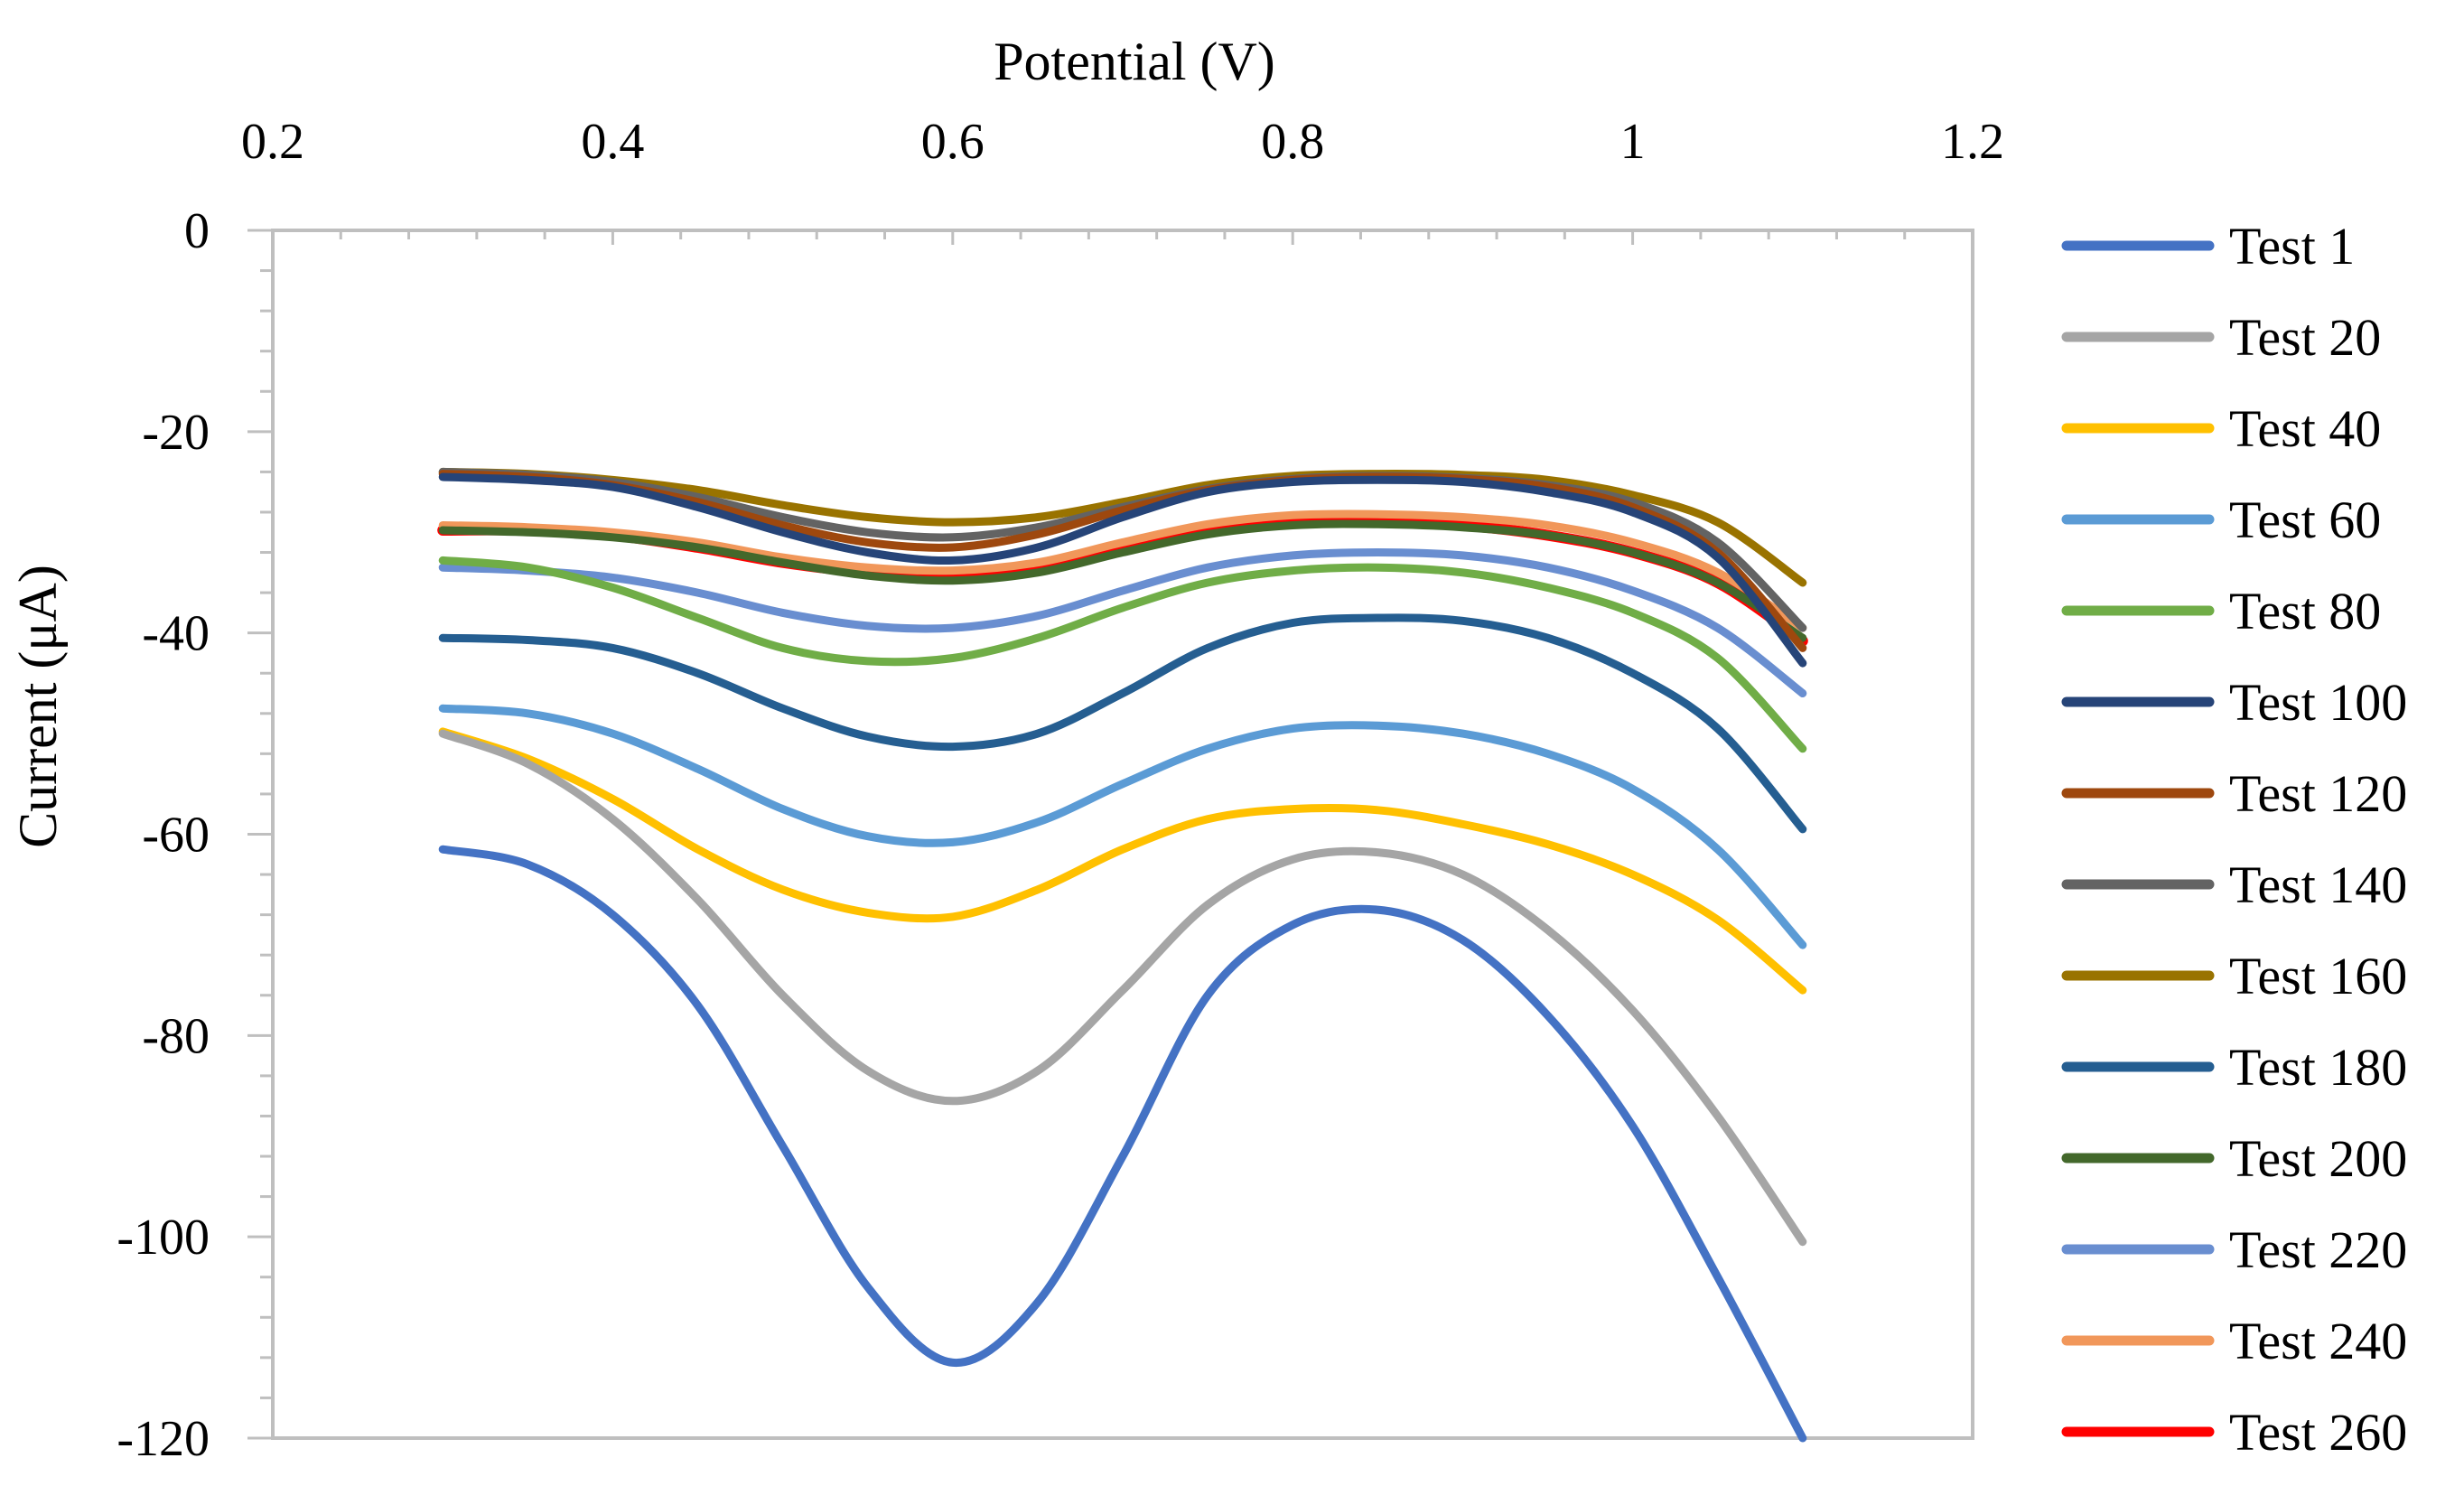  Describe the element at coordinates (1292, 142) in the screenshot. I see `x-tick-label: 0.8` at that location.